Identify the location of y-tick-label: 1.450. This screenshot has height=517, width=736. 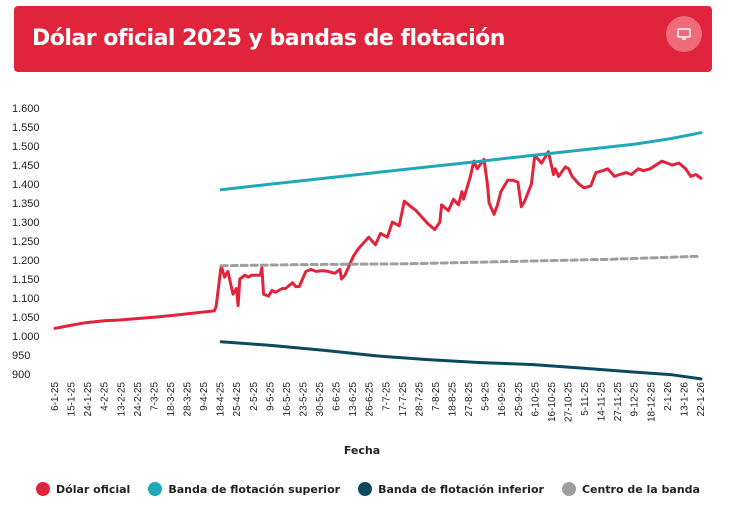
(26, 166).